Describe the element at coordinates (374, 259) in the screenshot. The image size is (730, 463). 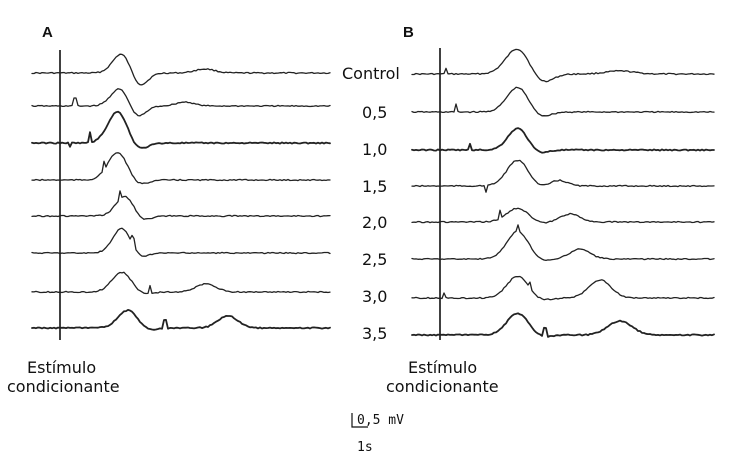
I see `row-label-2-5: 2,5` at that location.